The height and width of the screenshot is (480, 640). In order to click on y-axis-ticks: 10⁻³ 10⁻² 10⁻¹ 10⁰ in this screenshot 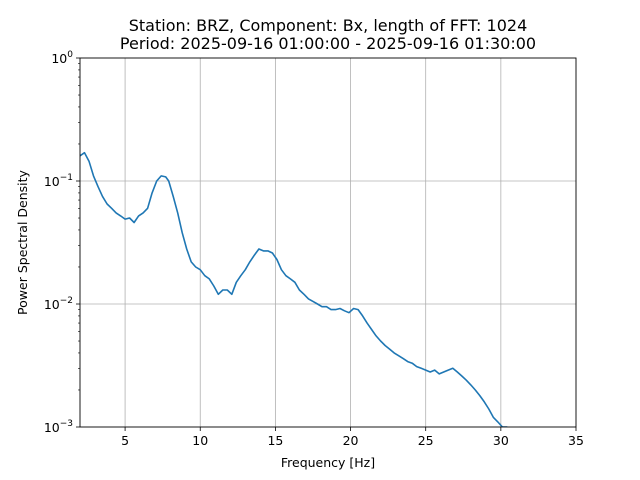, I will do `click(62, 242)`.